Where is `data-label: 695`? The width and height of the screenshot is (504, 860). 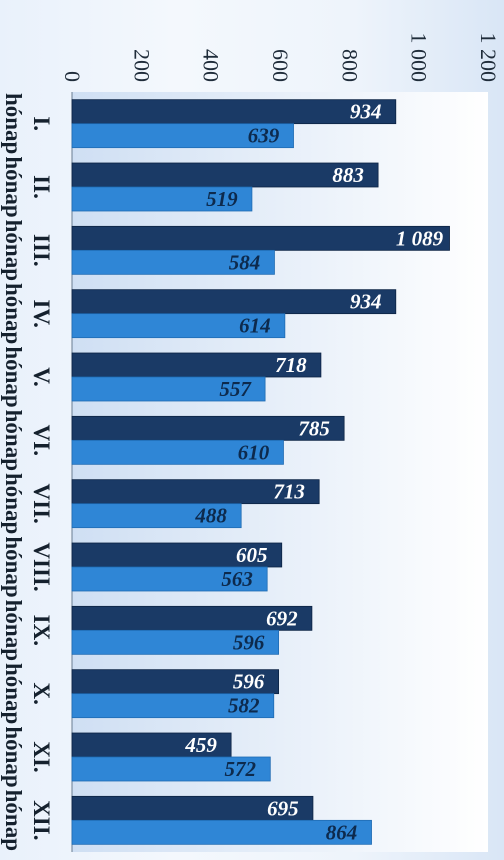 data-label: 695 is located at coordinates (283, 808).